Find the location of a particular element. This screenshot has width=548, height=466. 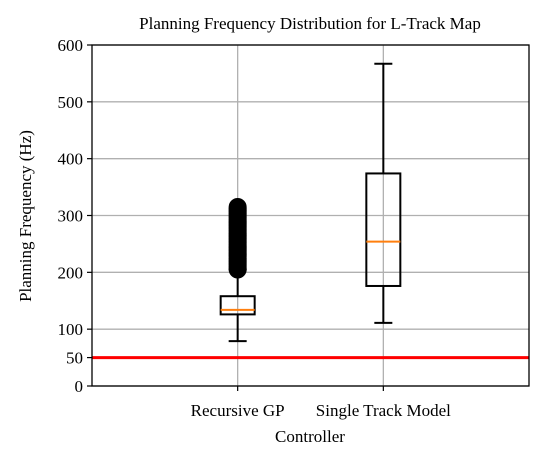

y-tick-label: 500 is located at coordinates (71, 102).